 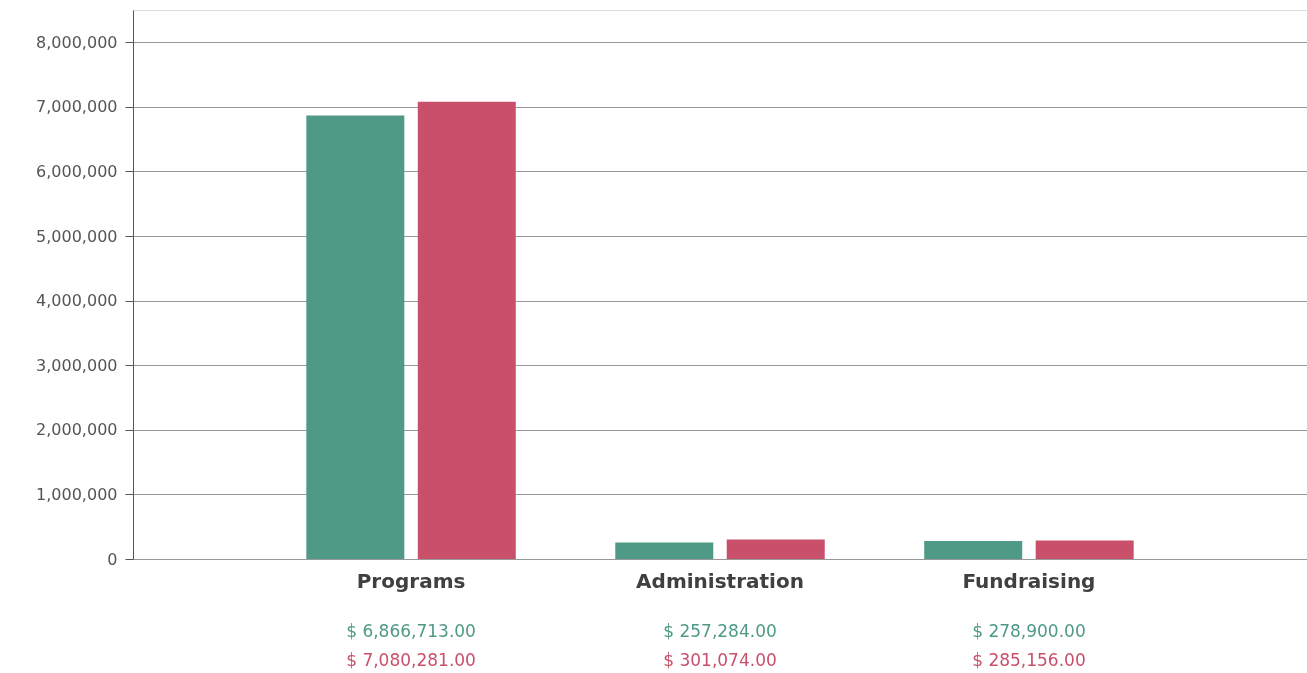 What do you see at coordinates (77, 42) in the screenshot?
I see `y-tick-label: 8,000,000` at bounding box center [77, 42].